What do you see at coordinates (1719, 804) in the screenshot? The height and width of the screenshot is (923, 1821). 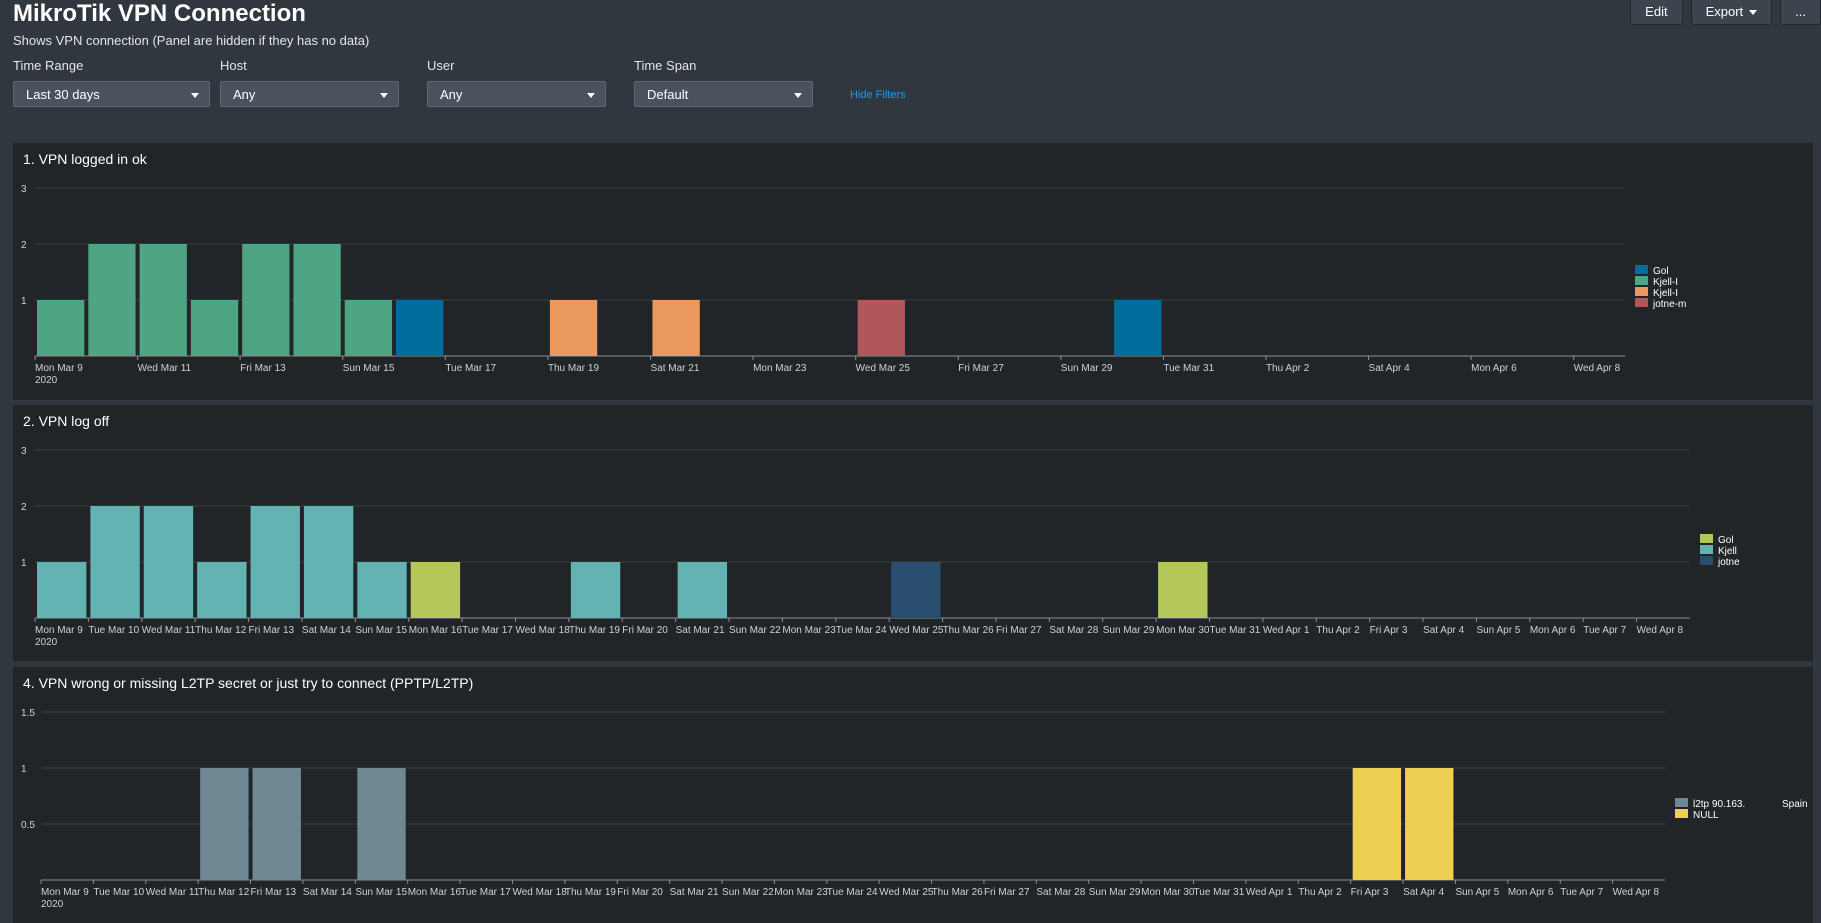 I see `legend-label: l2tp 90.163.` at bounding box center [1719, 804].